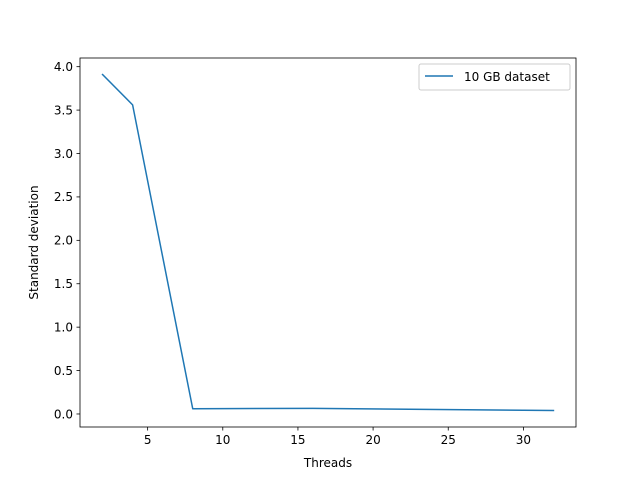 Image resolution: width=640 pixels, height=480 pixels. I want to click on y-tick-label: 4.0, so click(63, 67).